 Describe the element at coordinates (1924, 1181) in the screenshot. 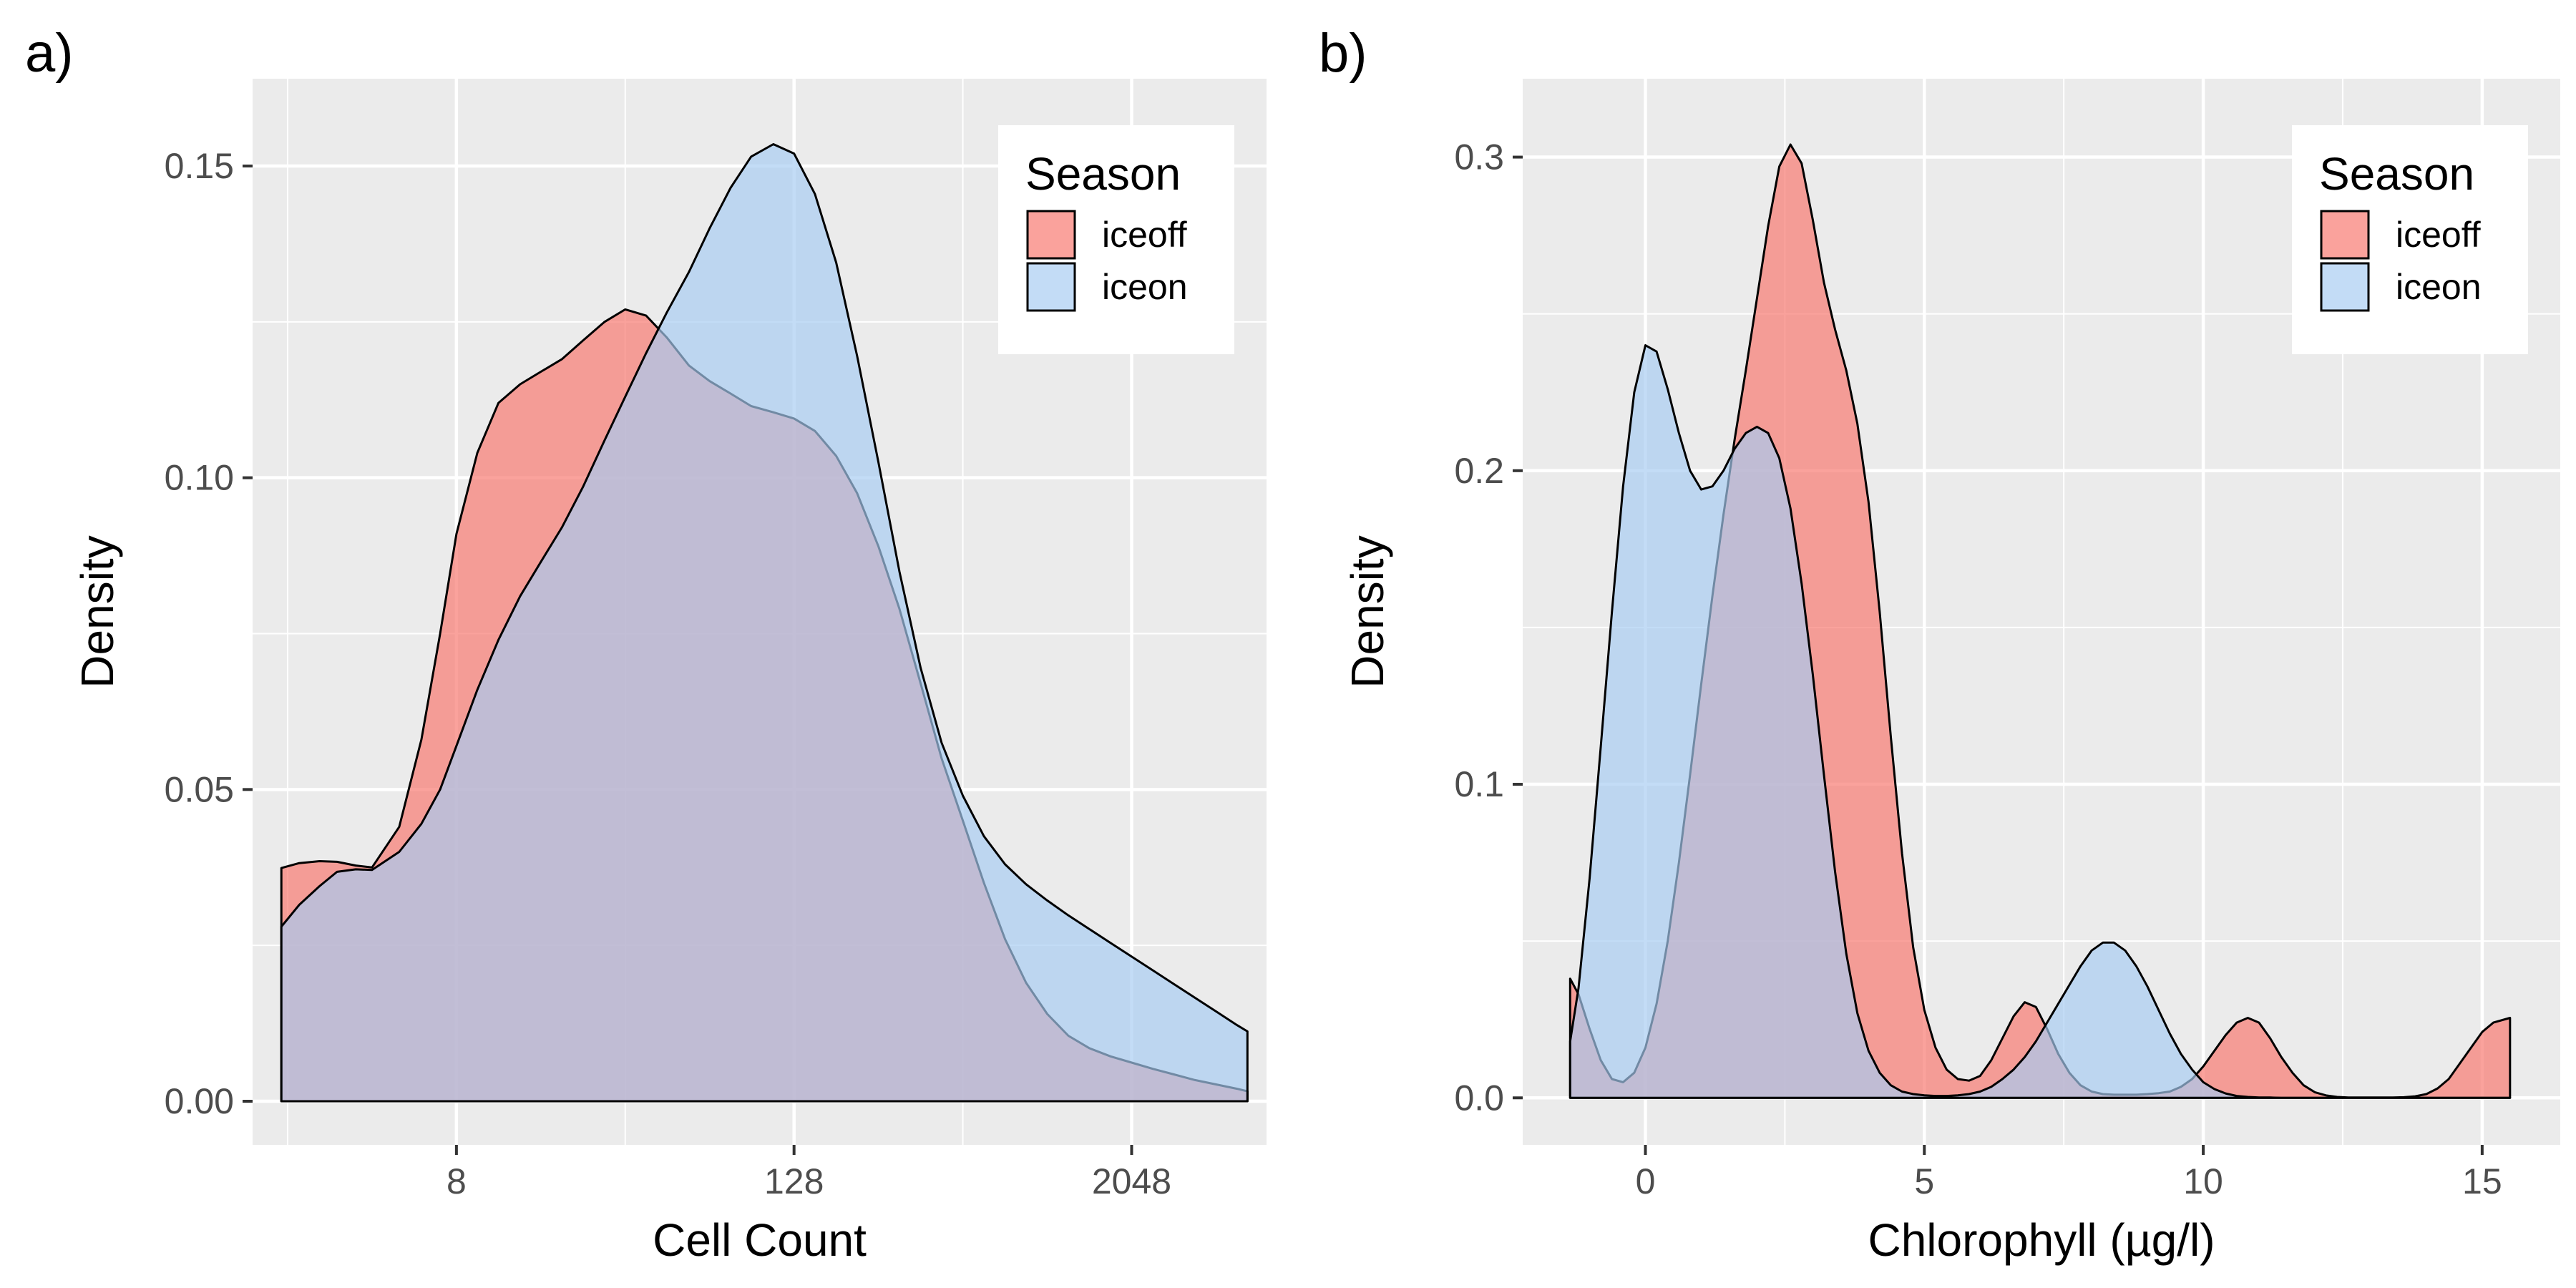

I see `x-tick-label: 5` at that location.